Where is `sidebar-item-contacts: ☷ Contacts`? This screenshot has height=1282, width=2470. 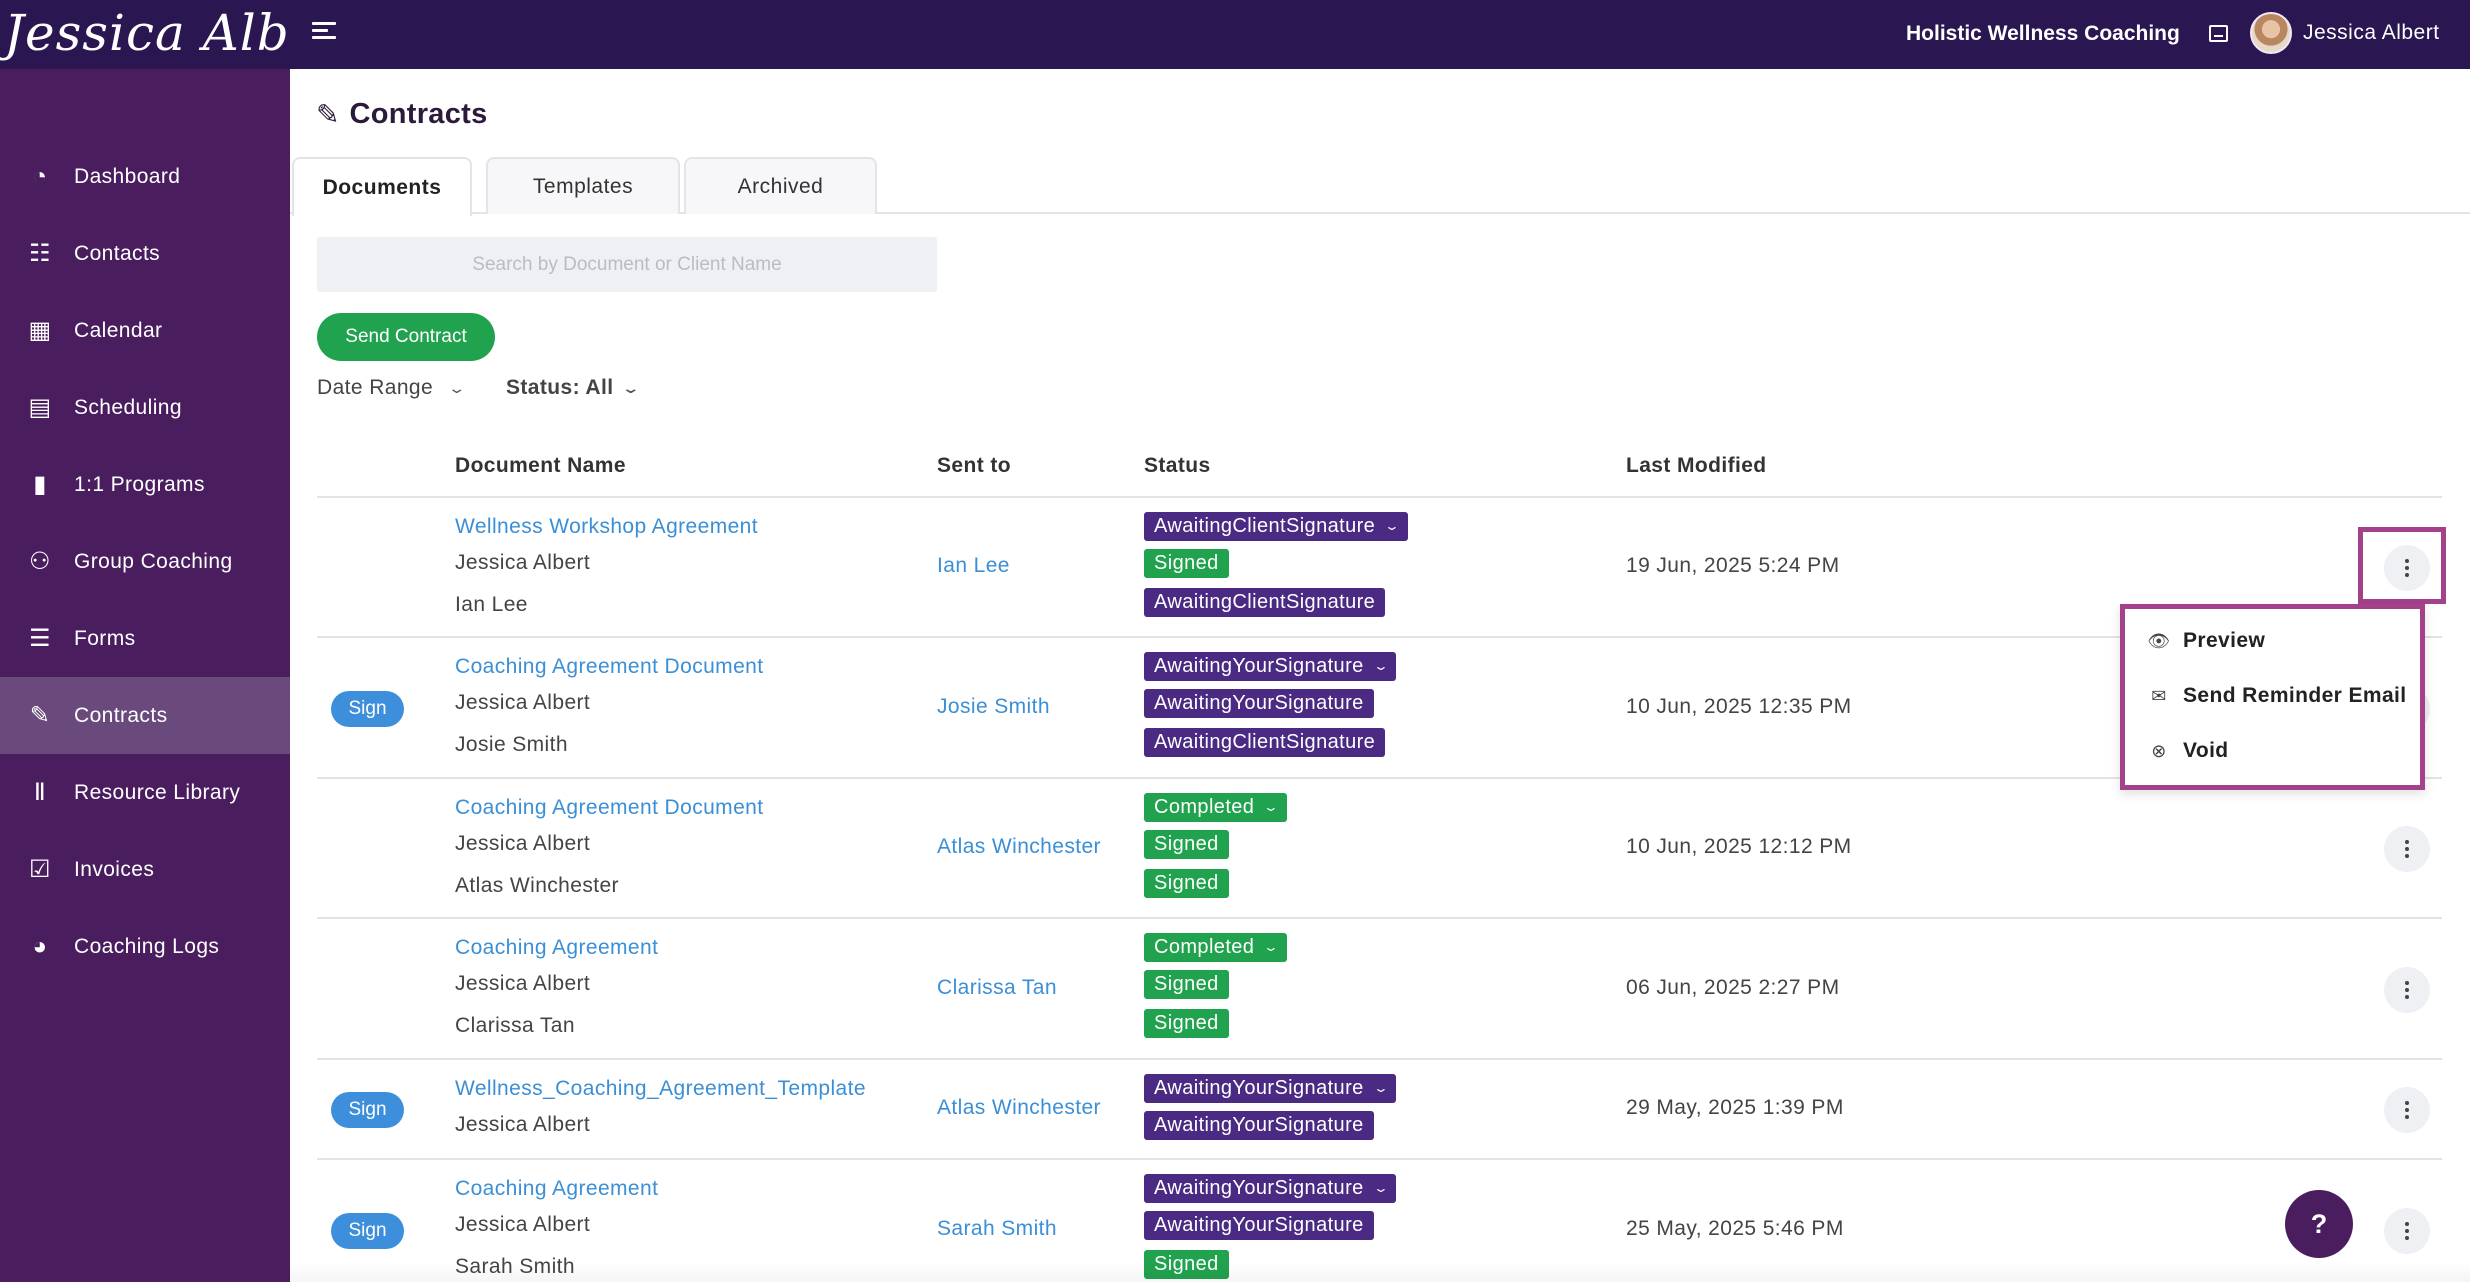
sidebar-item-contacts: ☷ Contacts is located at coordinates (145, 253).